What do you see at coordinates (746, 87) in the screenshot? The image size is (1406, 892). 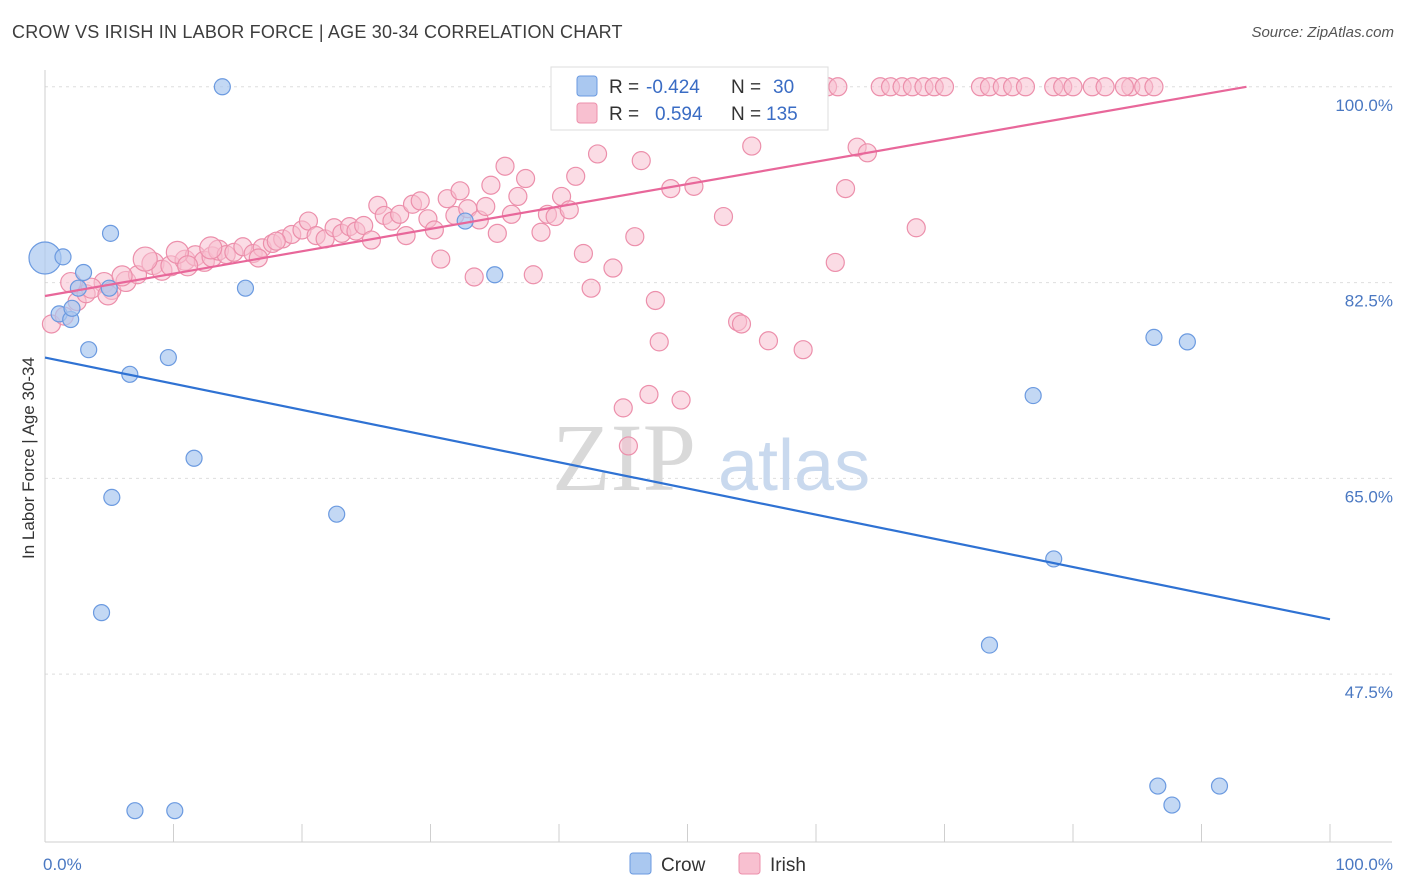 I see `legend-crow-n-label: N =` at bounding box center [746, 87].